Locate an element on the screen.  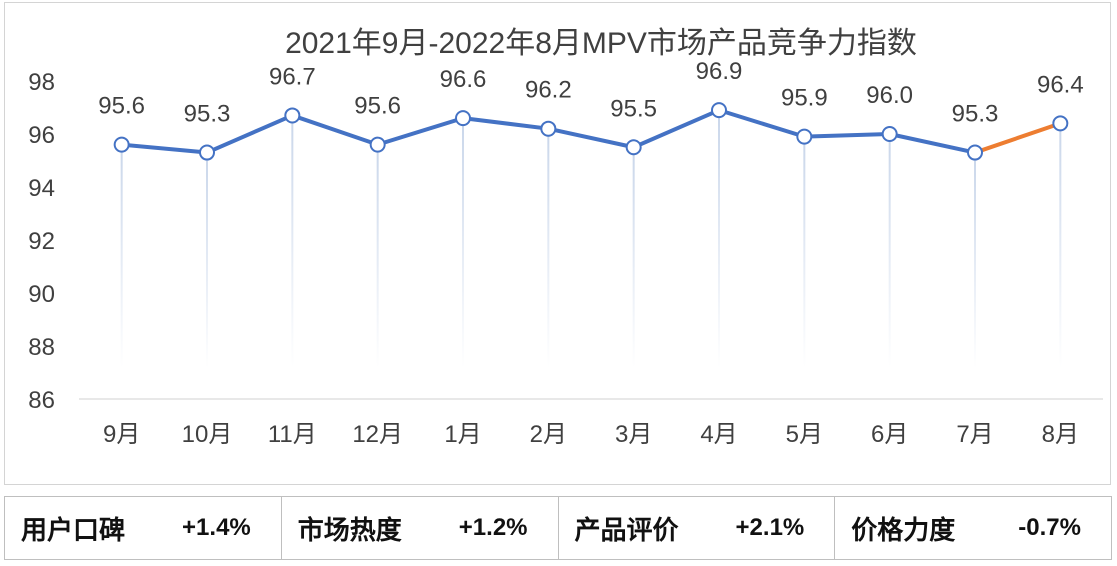
metric-market-heat: 市场热度 +1.2% is located at coordinates (420, 528).